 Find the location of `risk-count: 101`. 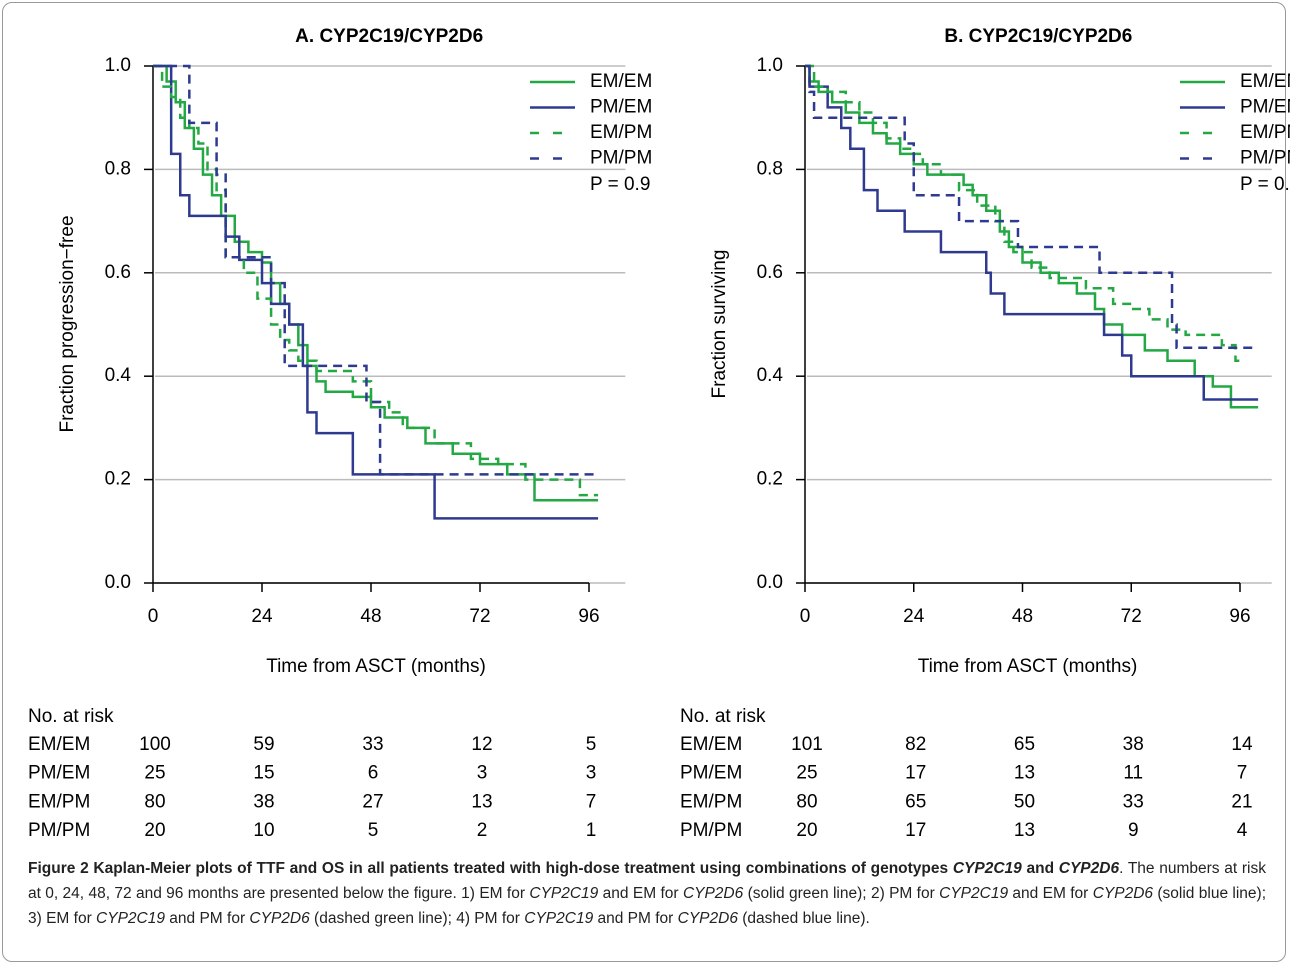

risk-count: 101 is located at coordinates (807, 744).